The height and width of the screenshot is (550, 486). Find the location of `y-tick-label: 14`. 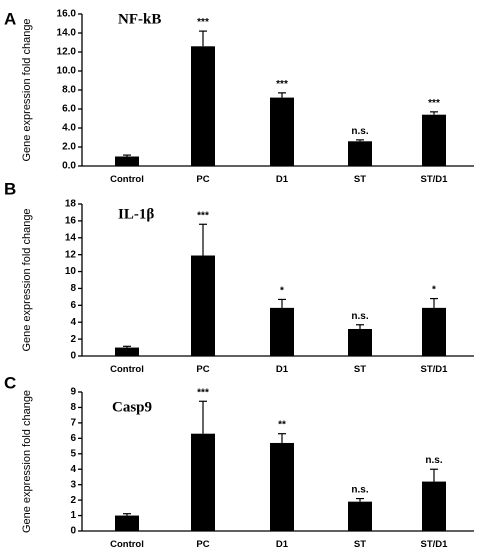

y-tick-label: 14 is located at coordinates (71, 237).